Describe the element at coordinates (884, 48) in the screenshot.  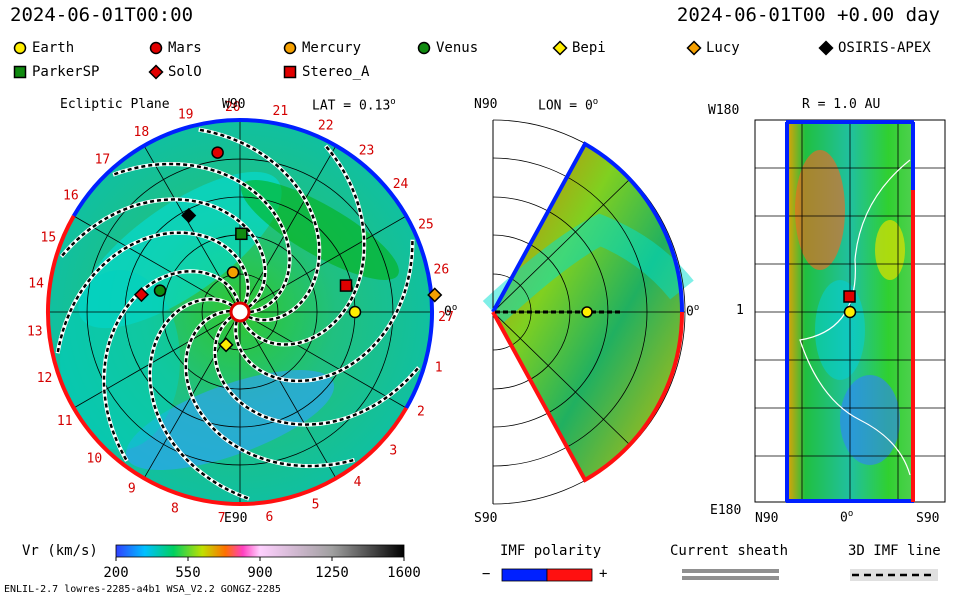
I see `legend-label: OSIRIS-APEX` at that location.